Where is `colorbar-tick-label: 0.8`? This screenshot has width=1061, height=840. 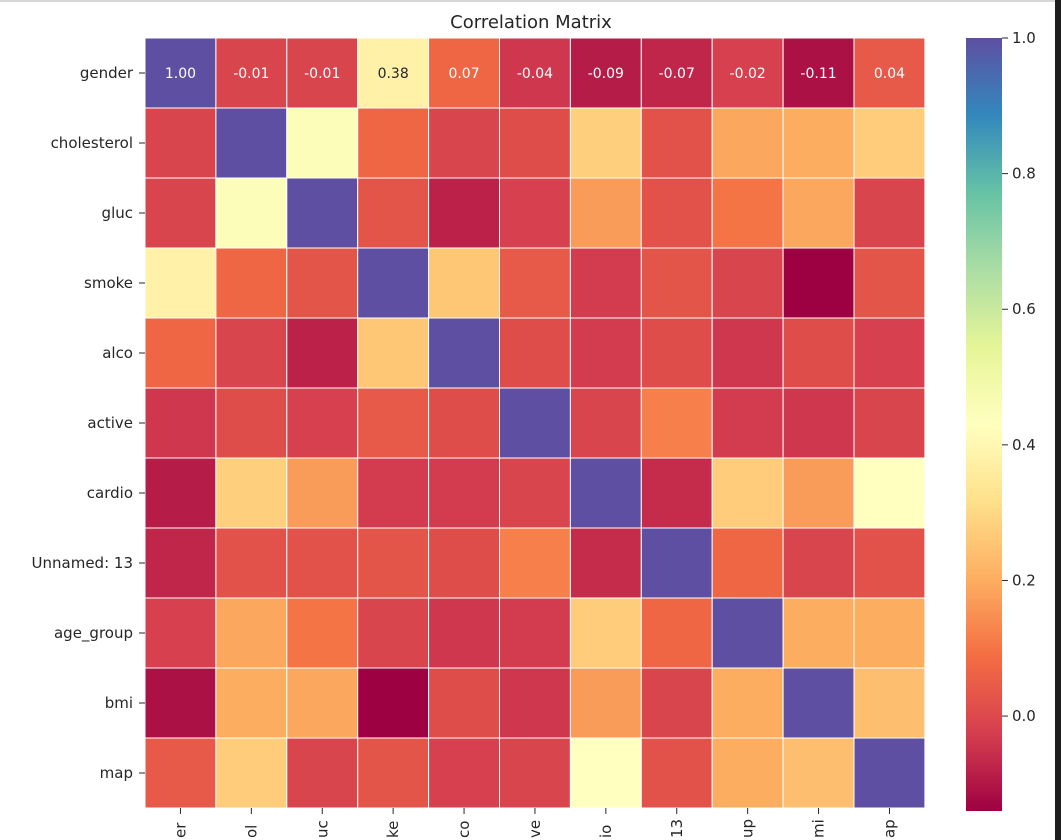 colorbar-tick-label: 0.8 is located at coordinates (1024, 174).